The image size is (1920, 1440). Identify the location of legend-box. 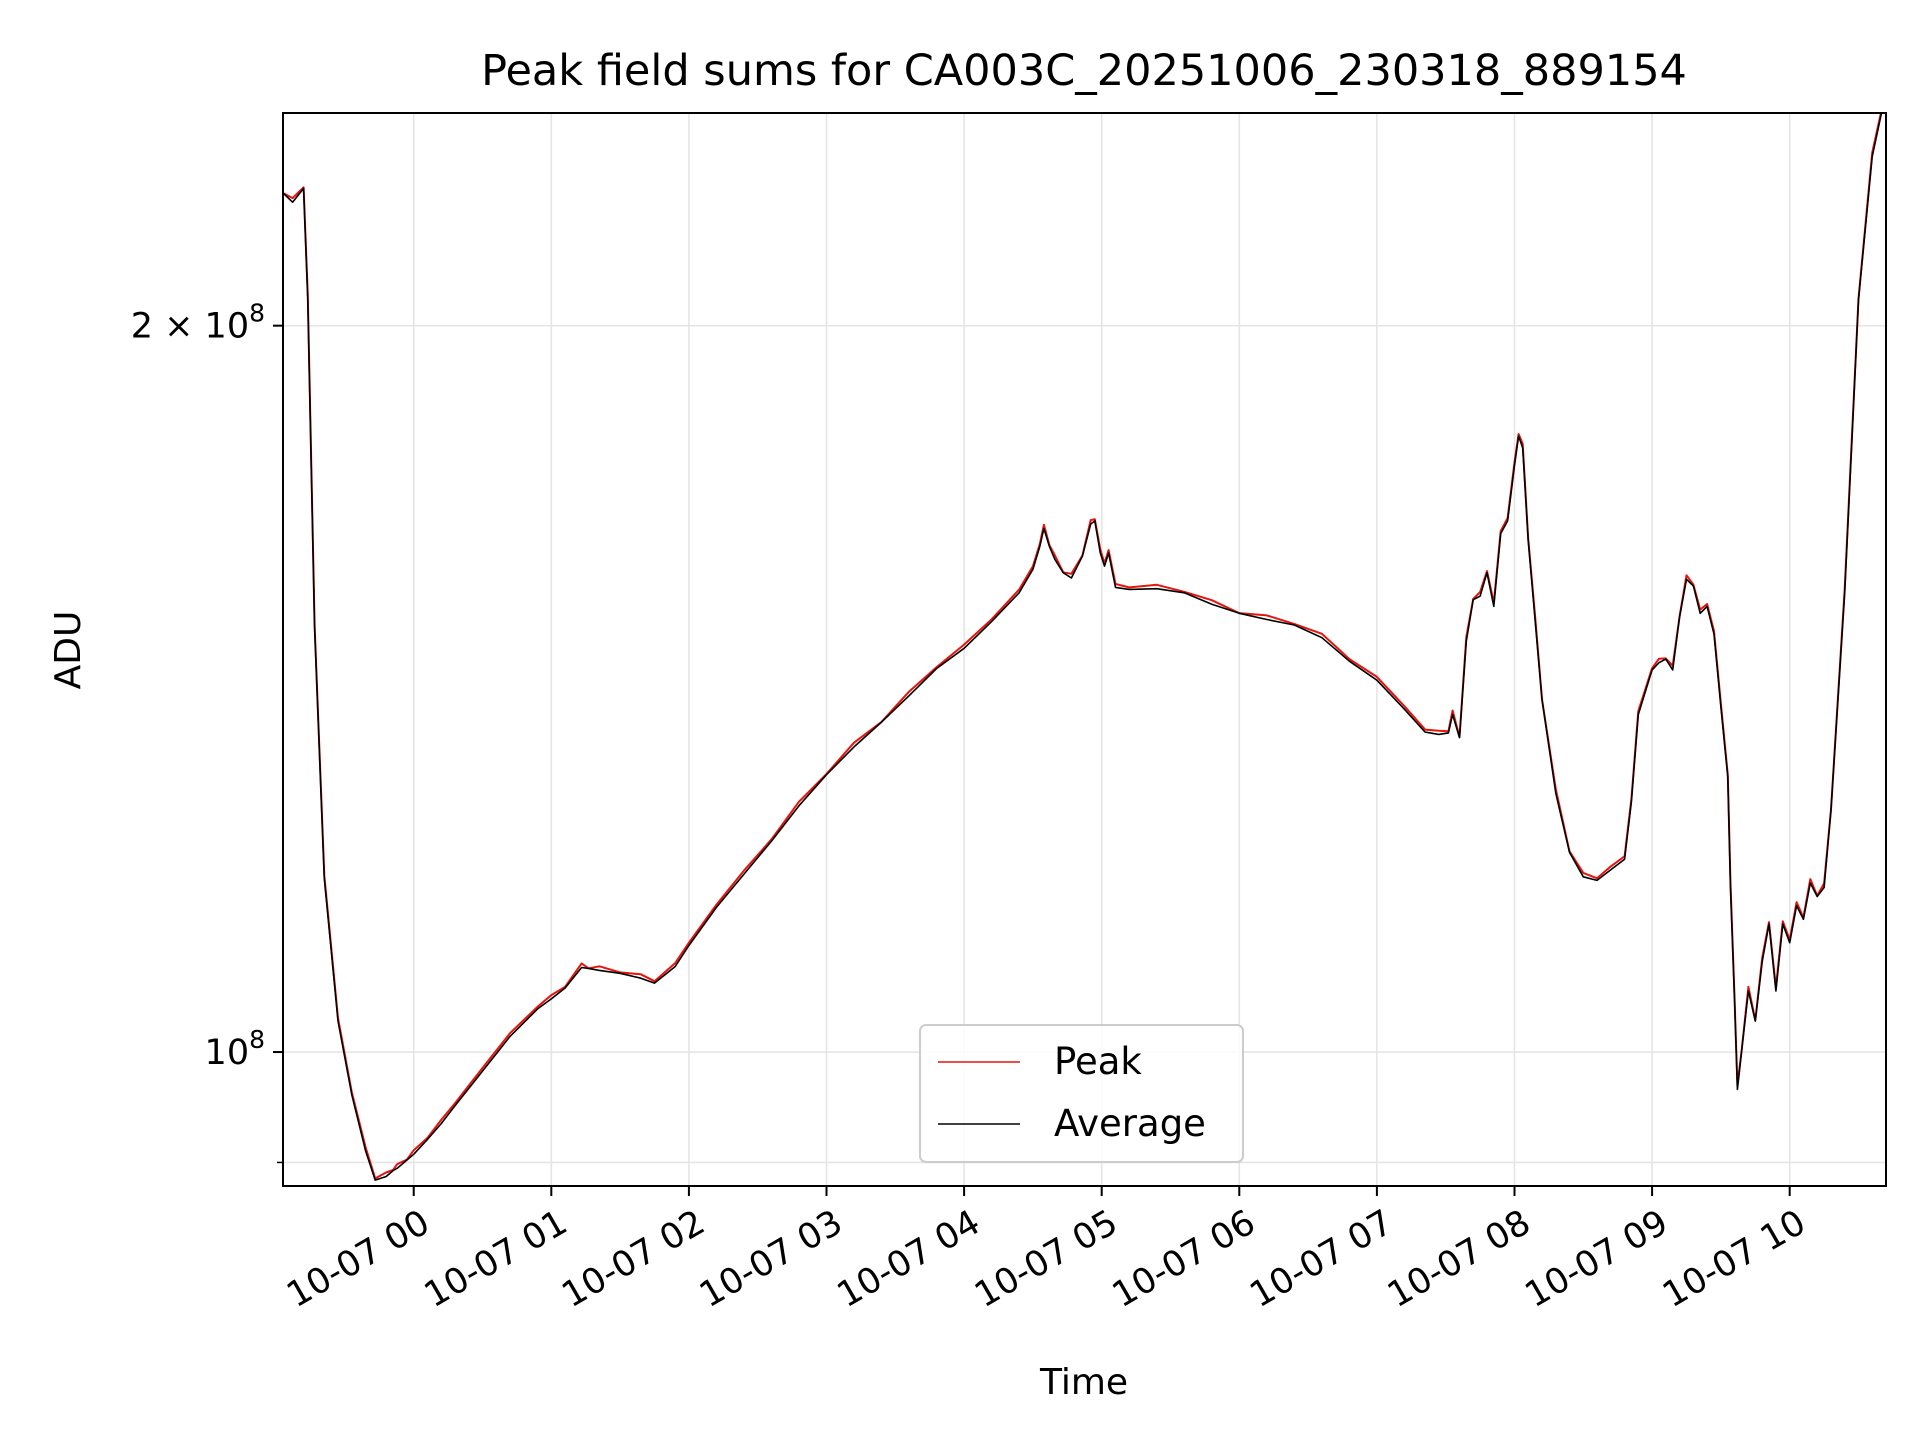
(1081, 1093).